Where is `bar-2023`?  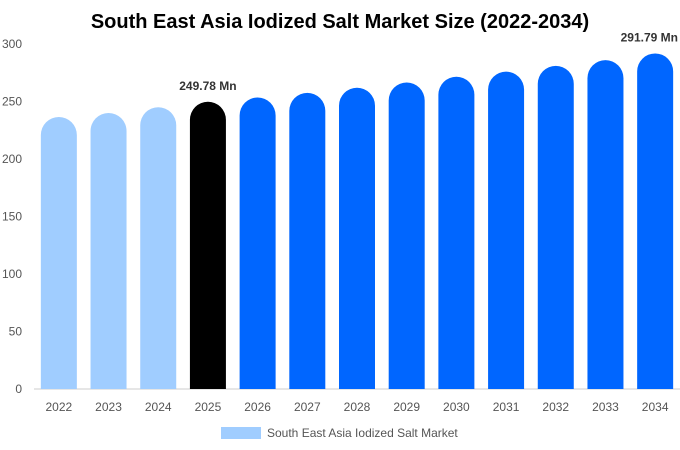 bar-2023 is located at coordinates (108, 251).